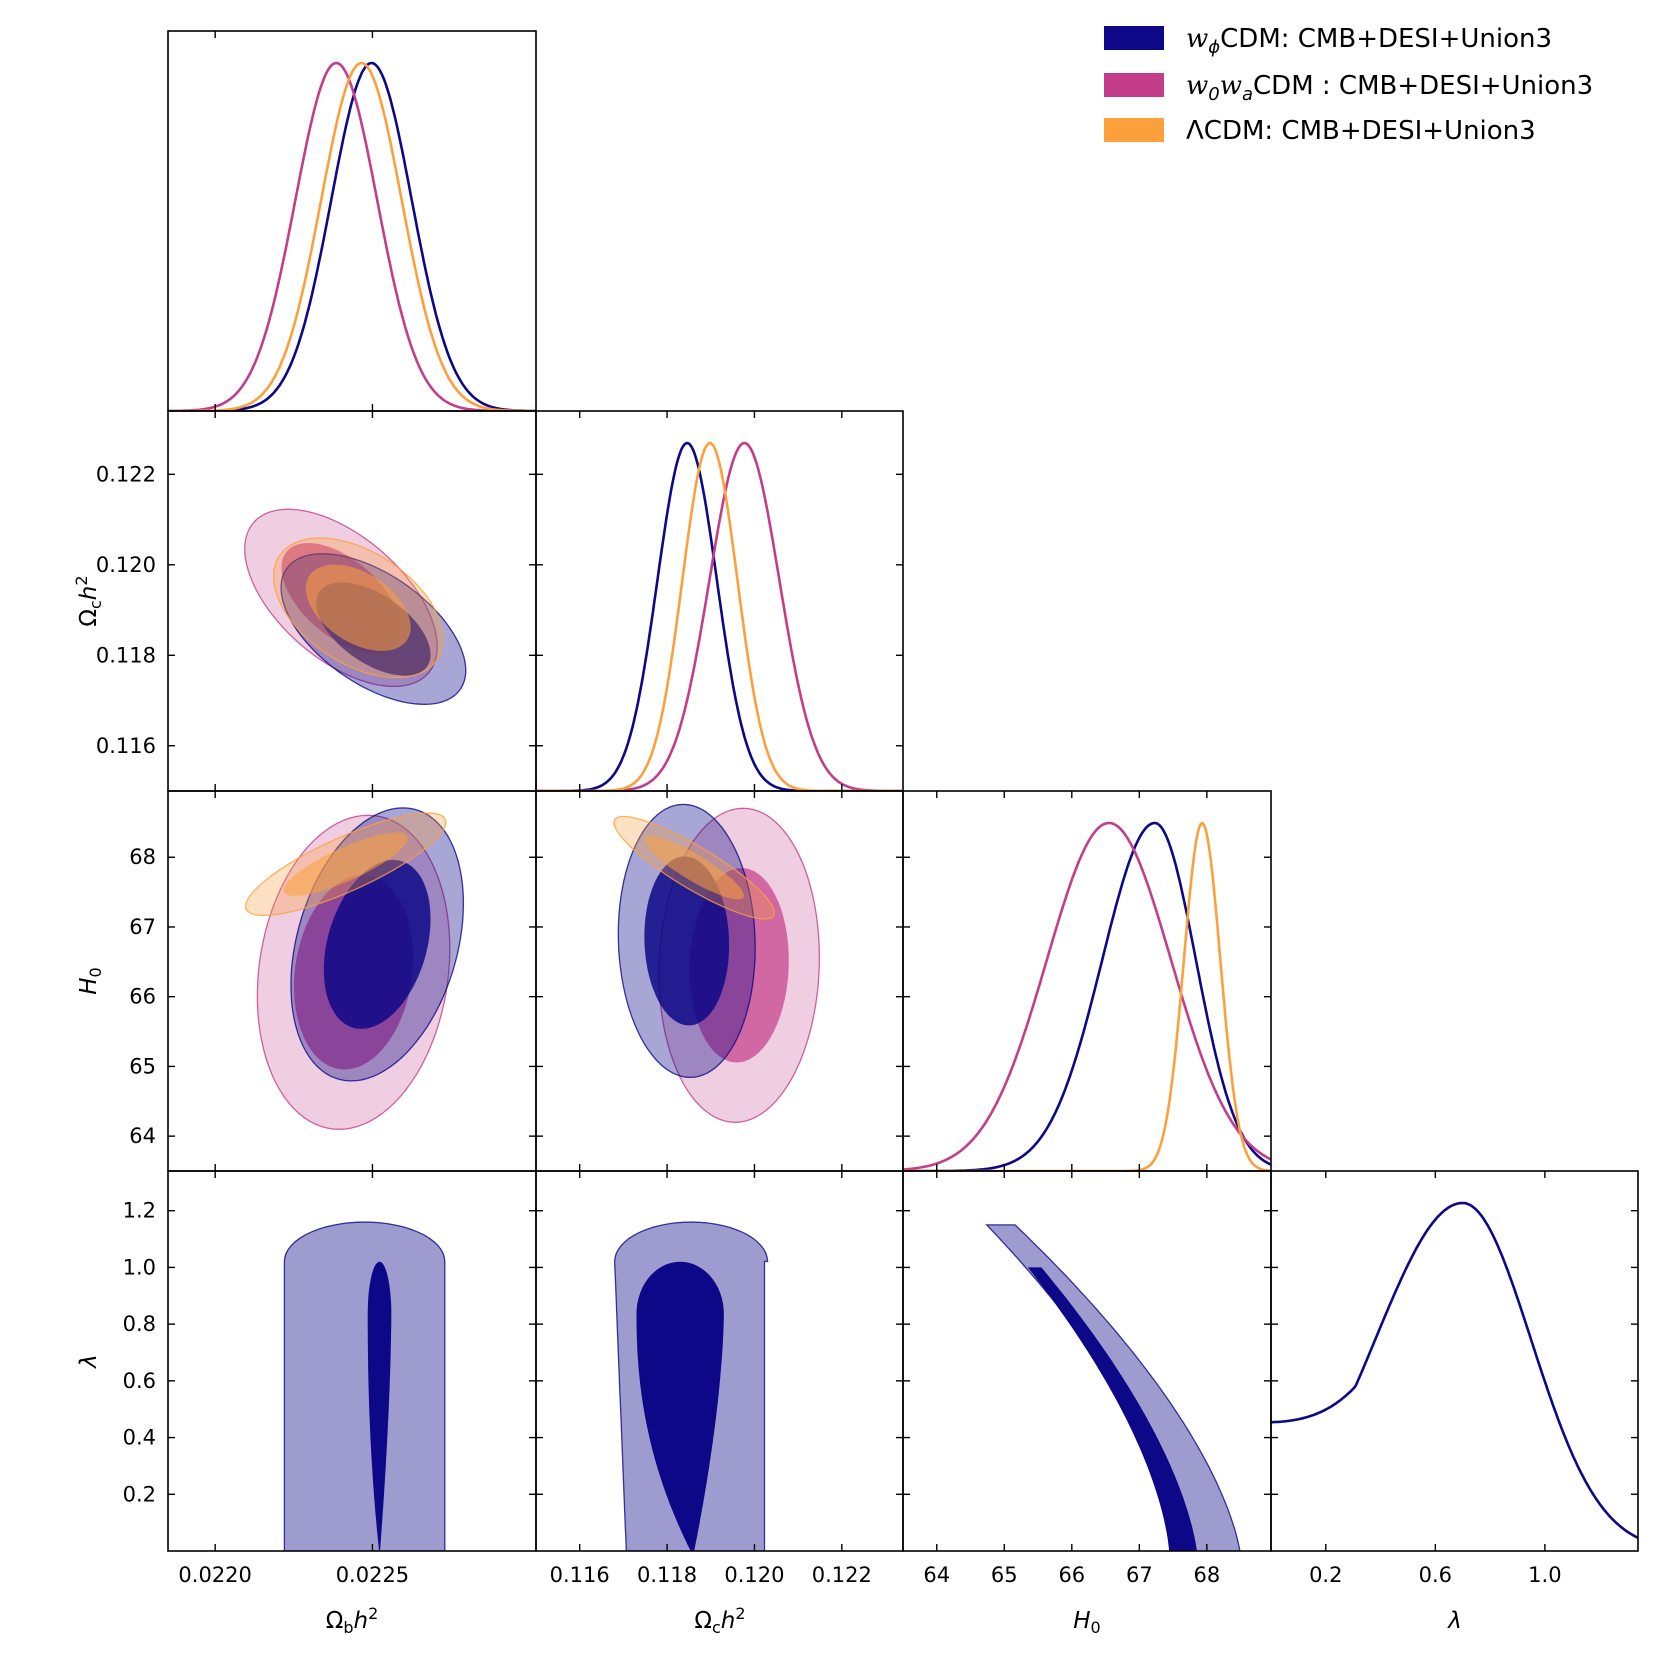 This screenshot has height=1661, width=1661. What do you see at coordinates (139, 1438) in the screenshot?
I see `y-tick-label: 0.4` at bounding box center [139, 1438].